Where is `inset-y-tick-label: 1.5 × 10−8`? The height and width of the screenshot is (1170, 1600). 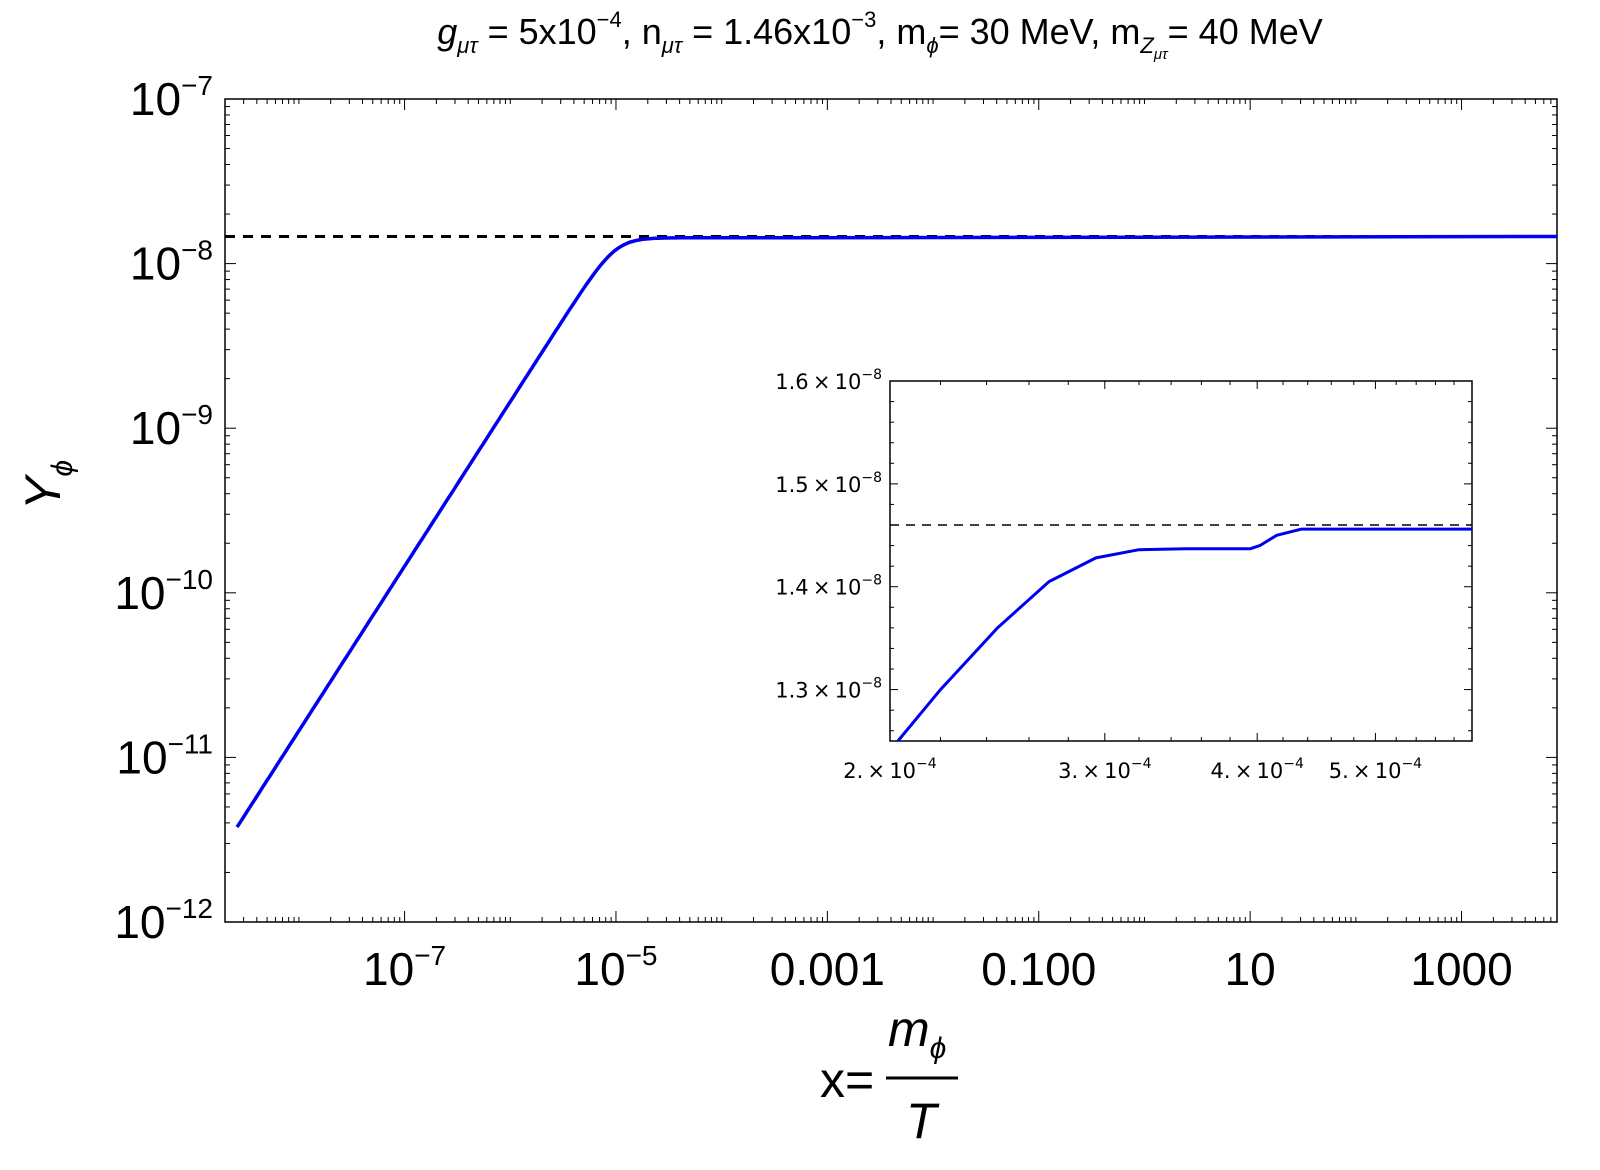 inset-y-tick-label: 1.5 × 10−8 is located at coordinates (828, 483).